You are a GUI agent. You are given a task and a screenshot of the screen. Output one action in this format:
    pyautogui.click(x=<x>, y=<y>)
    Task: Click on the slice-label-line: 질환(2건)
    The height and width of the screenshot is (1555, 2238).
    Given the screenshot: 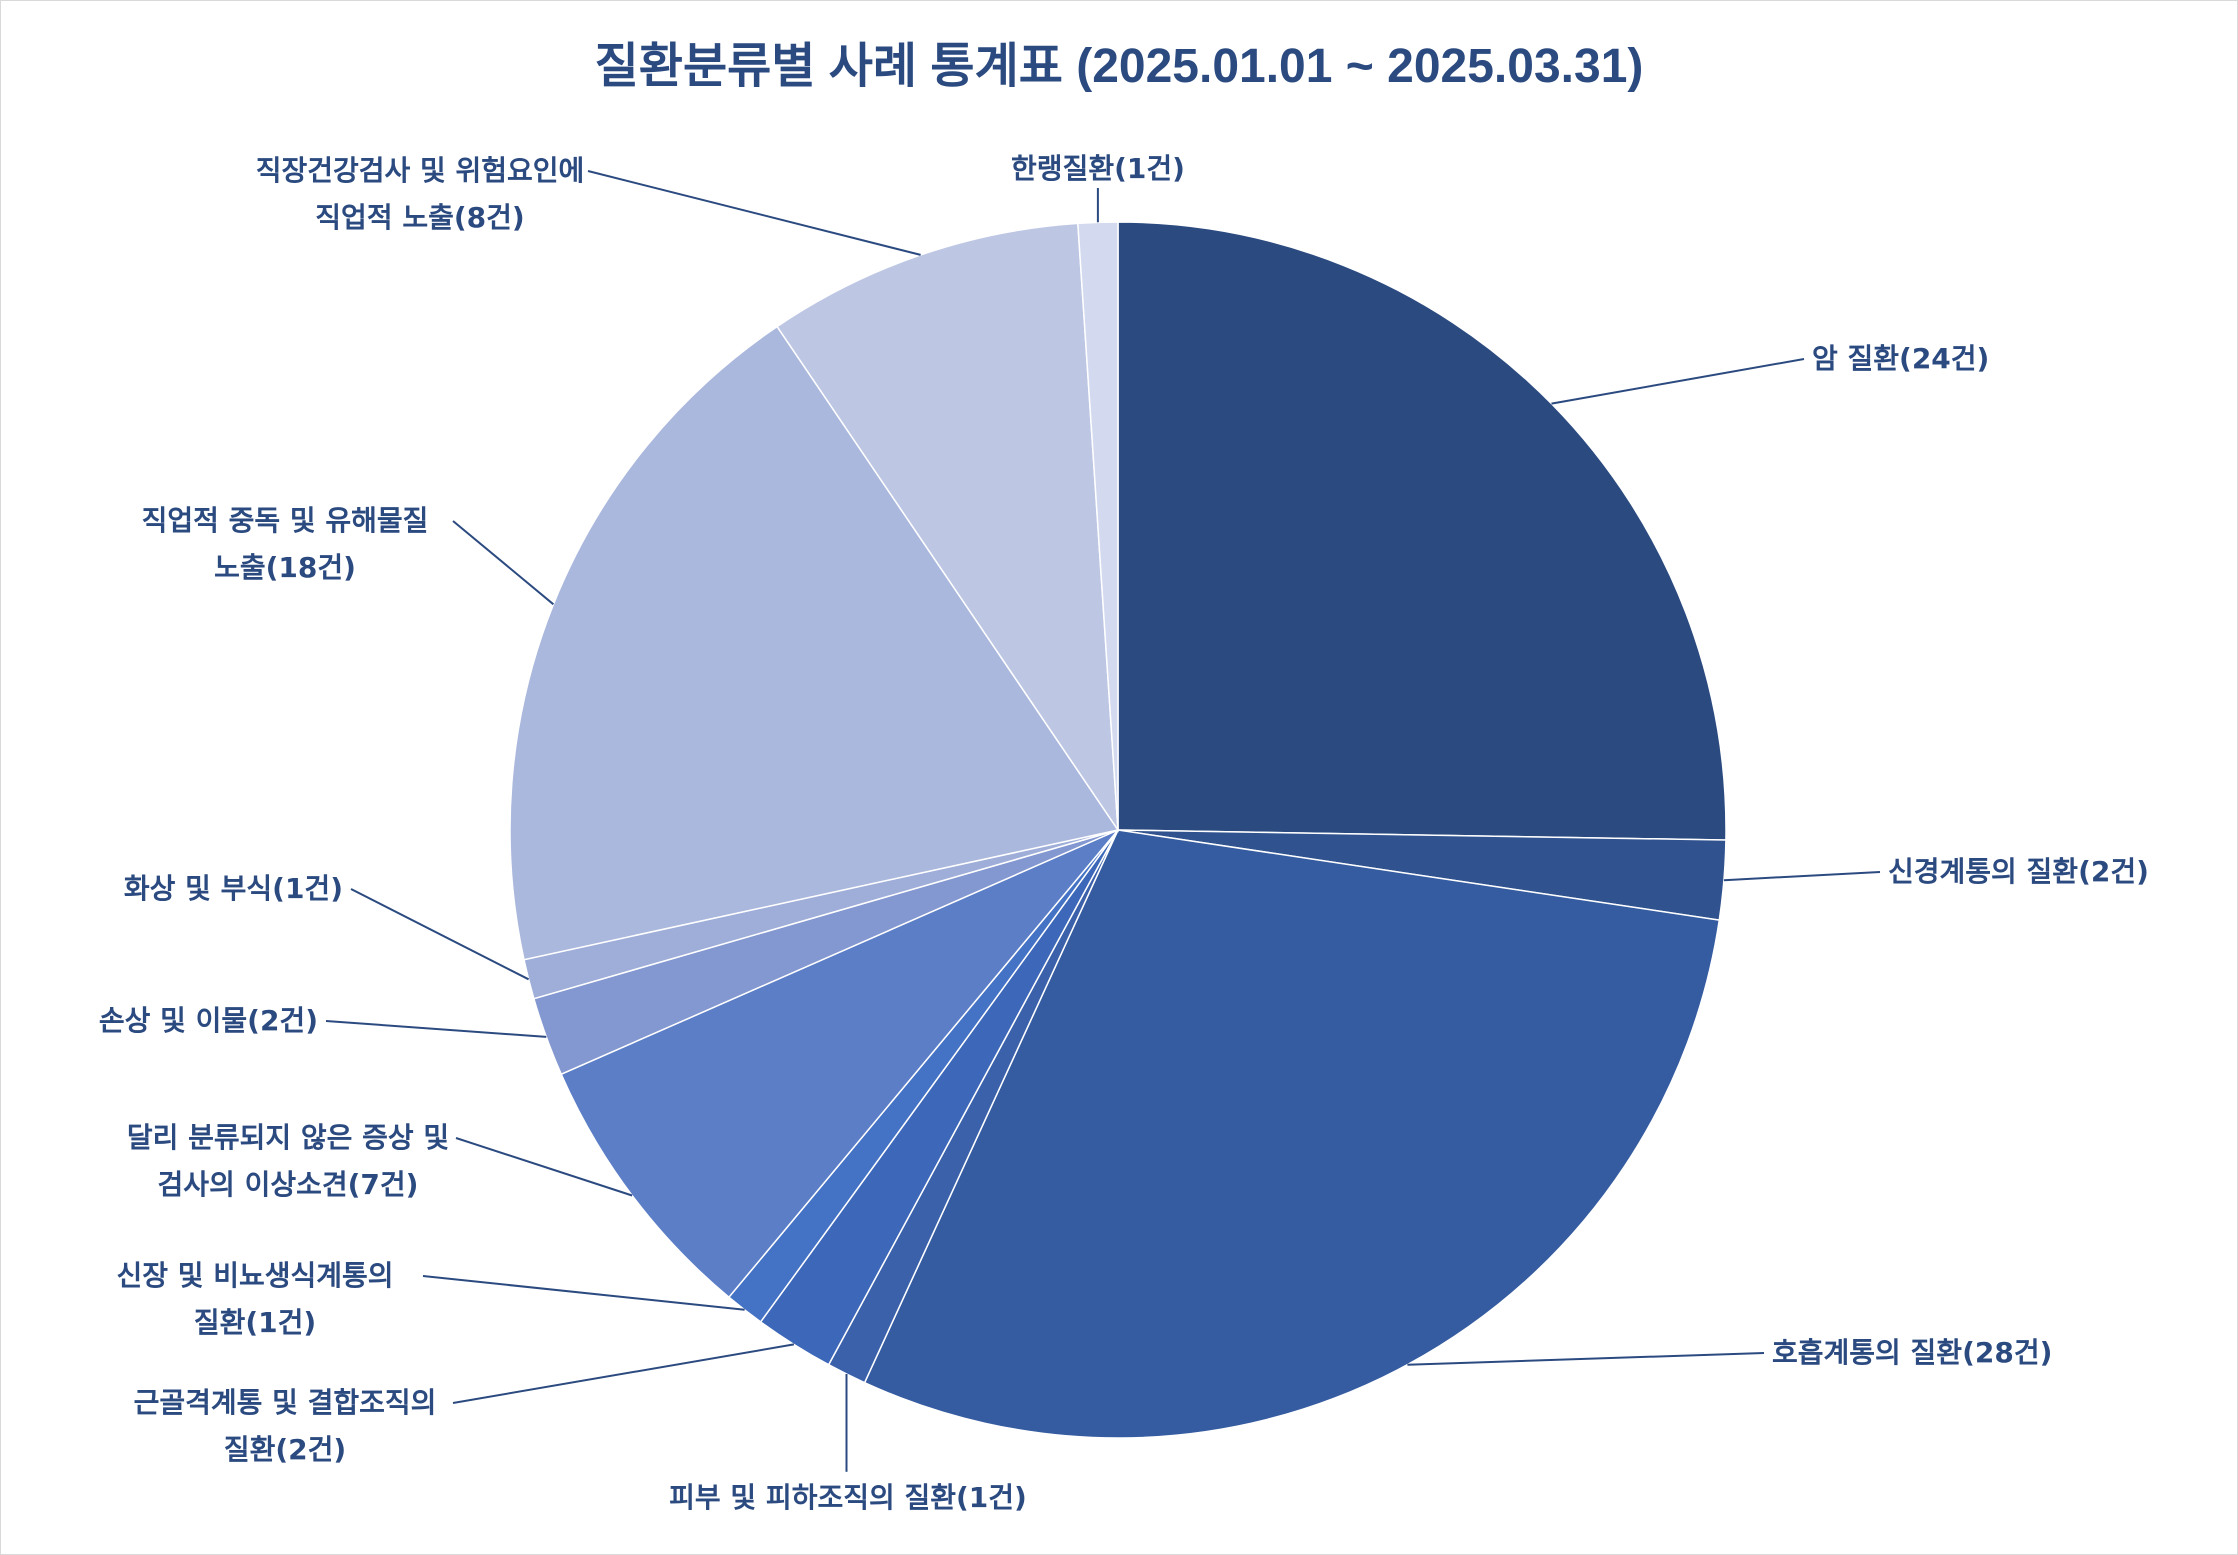 What is the action you would take?
    pyautogui.click(x=285, y=1449)
    